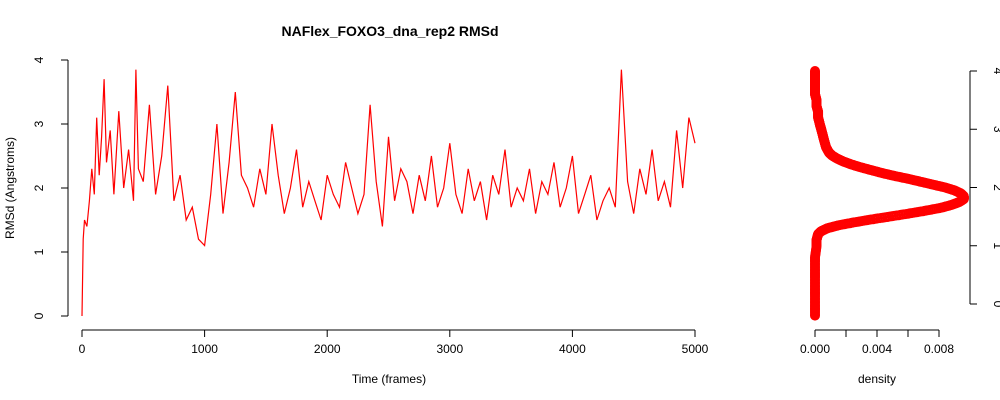  I want to click on y-tick-label-1: 1, so click(39, 251).